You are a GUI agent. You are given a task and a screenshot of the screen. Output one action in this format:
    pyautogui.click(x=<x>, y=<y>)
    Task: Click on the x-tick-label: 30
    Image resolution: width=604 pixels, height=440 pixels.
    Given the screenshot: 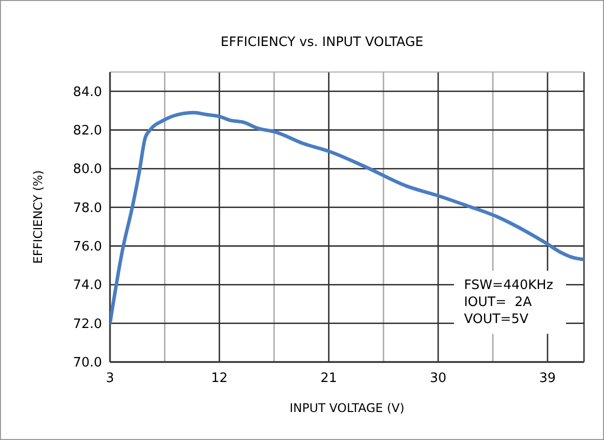 What is the action you would take?
    pyautogui.click(x=438, y=378)
    